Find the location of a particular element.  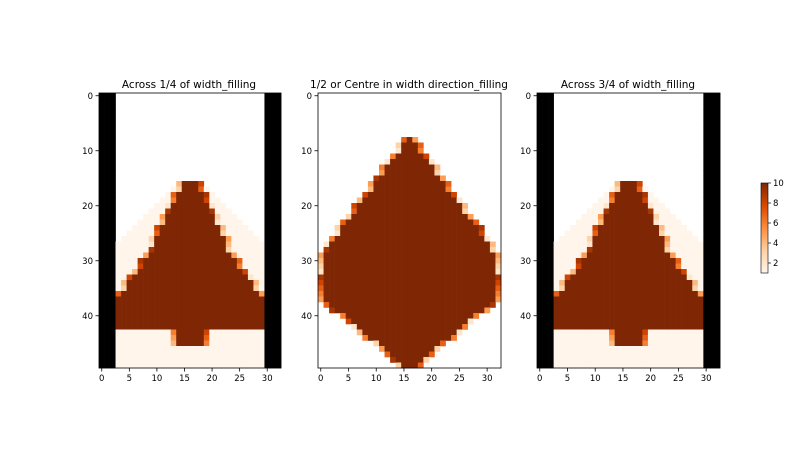

x-tick-label: 0 is located at coordinates (320, 379).